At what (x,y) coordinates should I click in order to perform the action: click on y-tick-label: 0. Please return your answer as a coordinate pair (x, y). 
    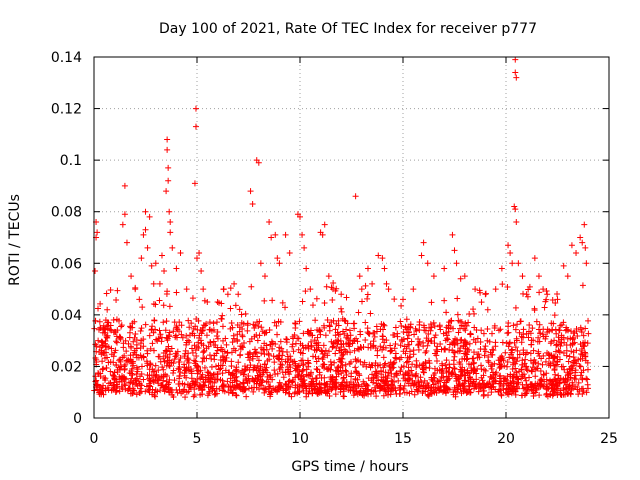
    Looking at the image, I should click on (77, 419).